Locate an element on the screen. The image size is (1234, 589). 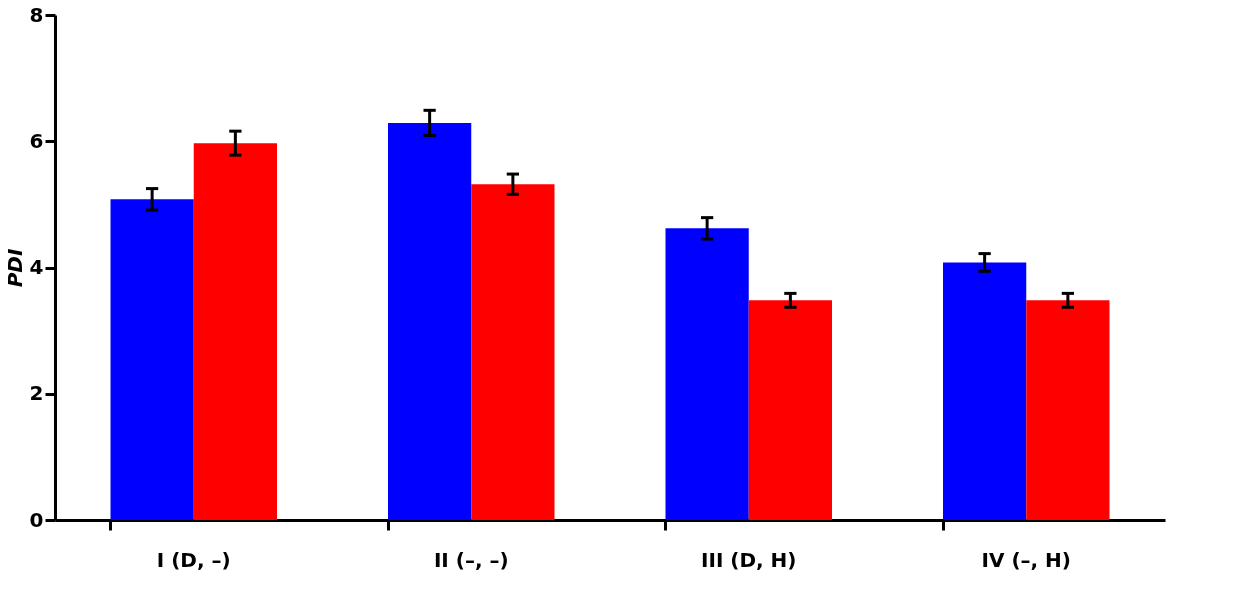
y-tick-label: 4 is located at coordinates (36, 267).